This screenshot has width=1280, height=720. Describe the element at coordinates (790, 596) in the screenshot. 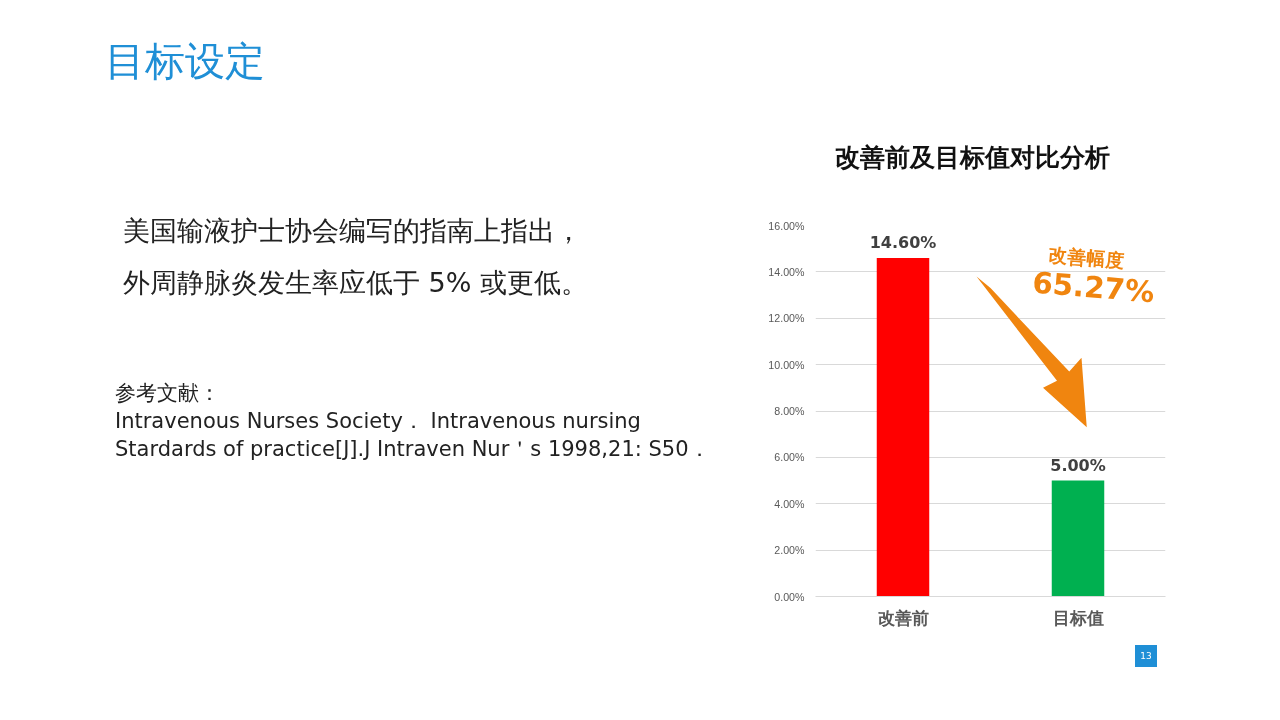

I see `y-tick-label: 0.00%` at that location.